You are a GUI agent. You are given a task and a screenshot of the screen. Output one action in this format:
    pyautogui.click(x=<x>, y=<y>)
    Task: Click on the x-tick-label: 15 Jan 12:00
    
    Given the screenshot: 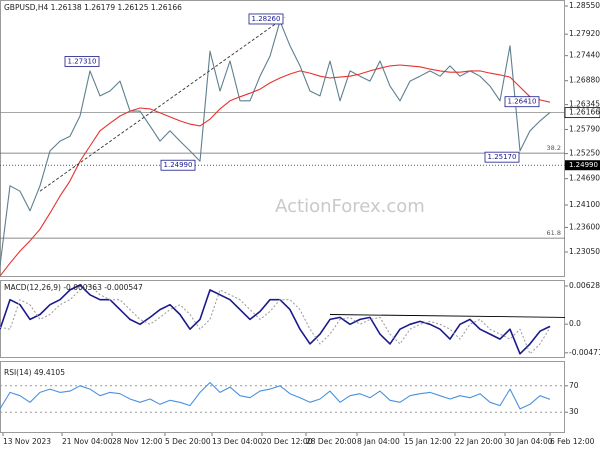 What is the action you would take?
    pyautogui.click(x=428, y=441)
    